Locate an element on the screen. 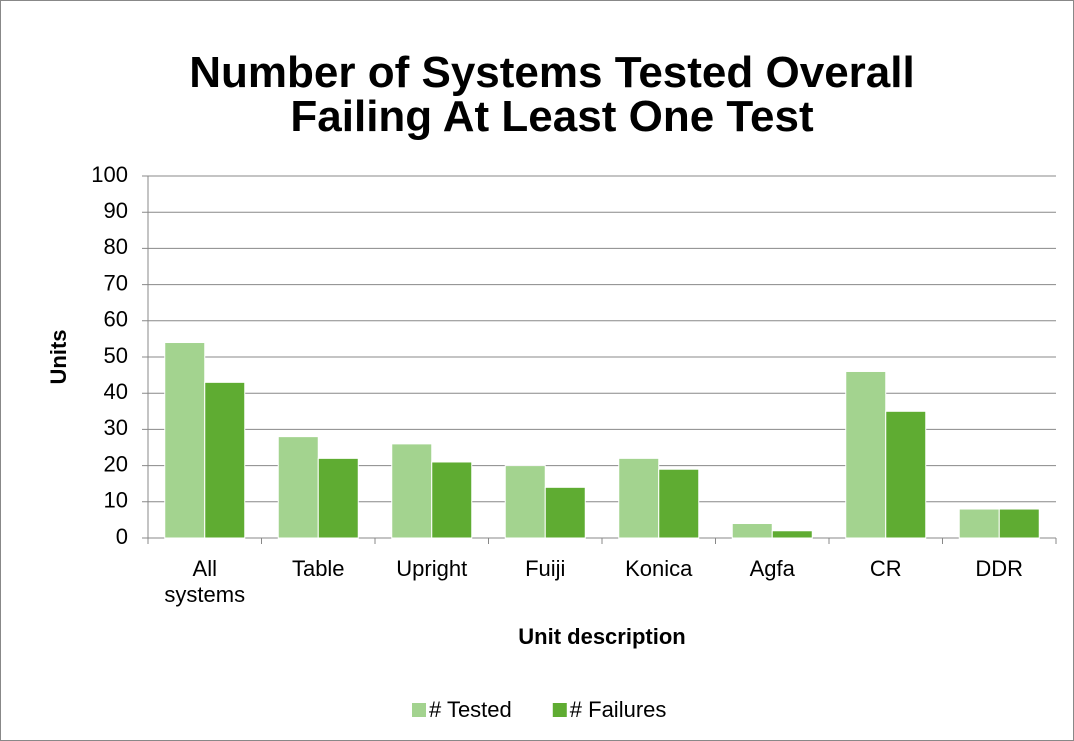 The image size is (1074, 741). x-tick-label: All systems is located at coordinates (205, 581).